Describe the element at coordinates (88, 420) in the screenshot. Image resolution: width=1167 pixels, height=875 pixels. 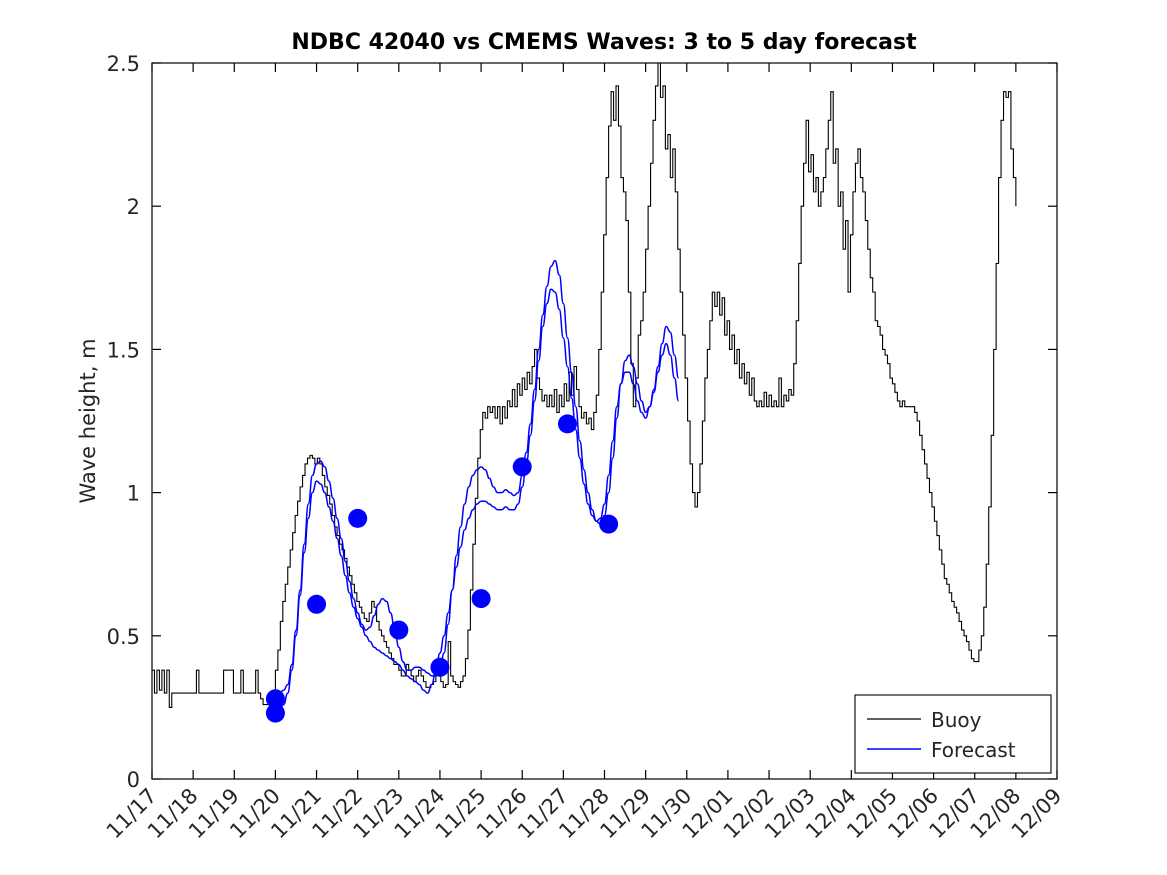
I see `y-axis-label: Wave height, m` at that location.